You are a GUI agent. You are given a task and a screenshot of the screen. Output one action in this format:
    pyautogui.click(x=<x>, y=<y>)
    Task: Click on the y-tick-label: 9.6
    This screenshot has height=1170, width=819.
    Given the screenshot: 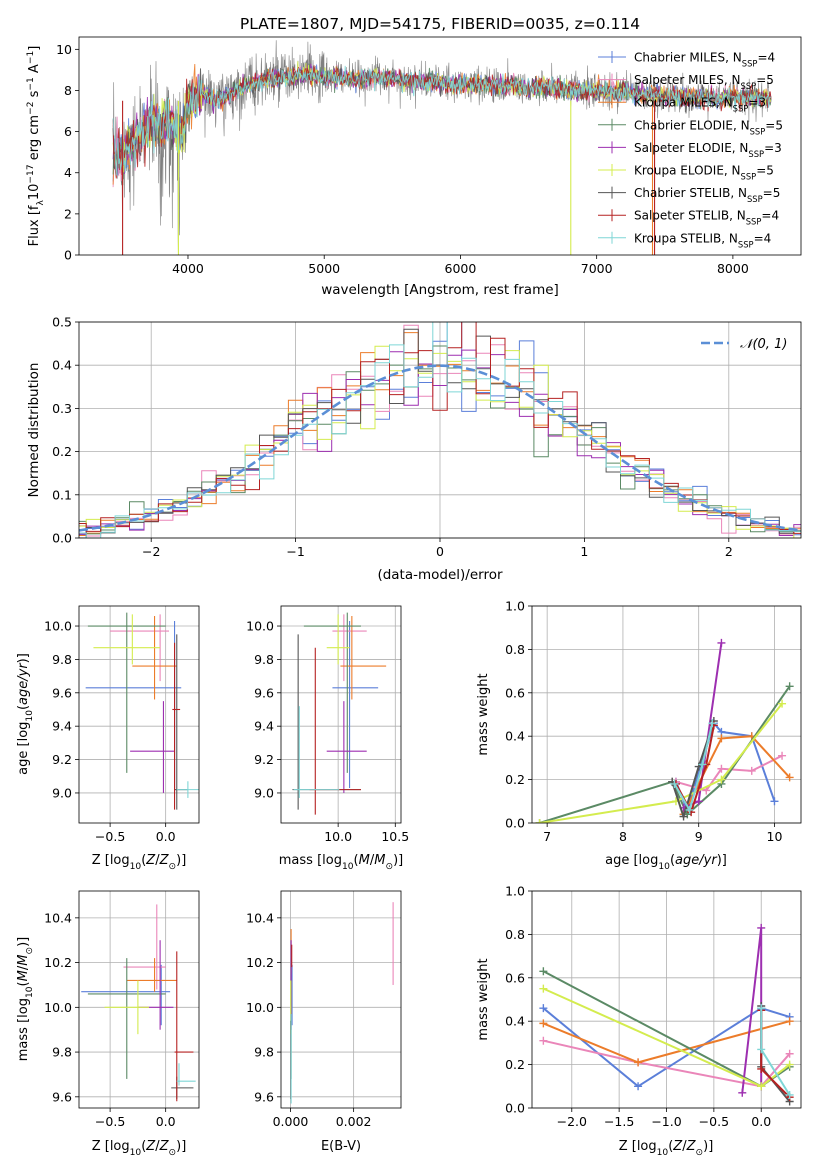 What is the action you would take?
    pyautogui.click(x=62, y=1096)
    